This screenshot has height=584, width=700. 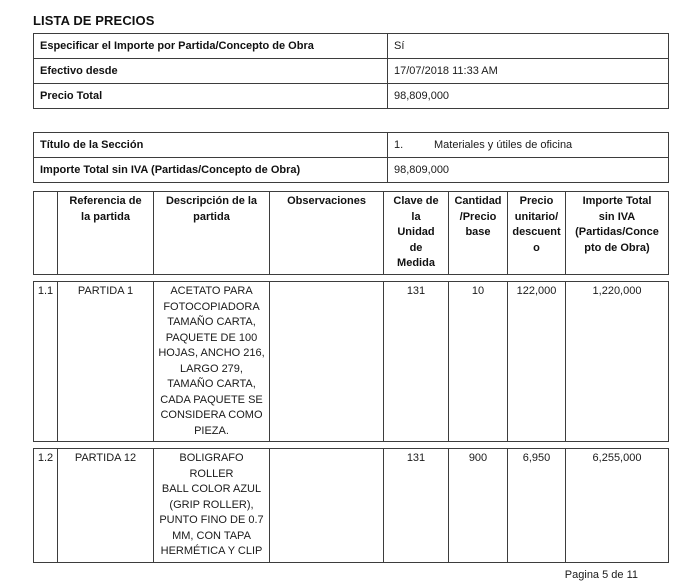 What do you see at coordinates (45, 505) in the screenshot?
I see `item-ref-cell: 1.2` at bounding box center [45, 505].